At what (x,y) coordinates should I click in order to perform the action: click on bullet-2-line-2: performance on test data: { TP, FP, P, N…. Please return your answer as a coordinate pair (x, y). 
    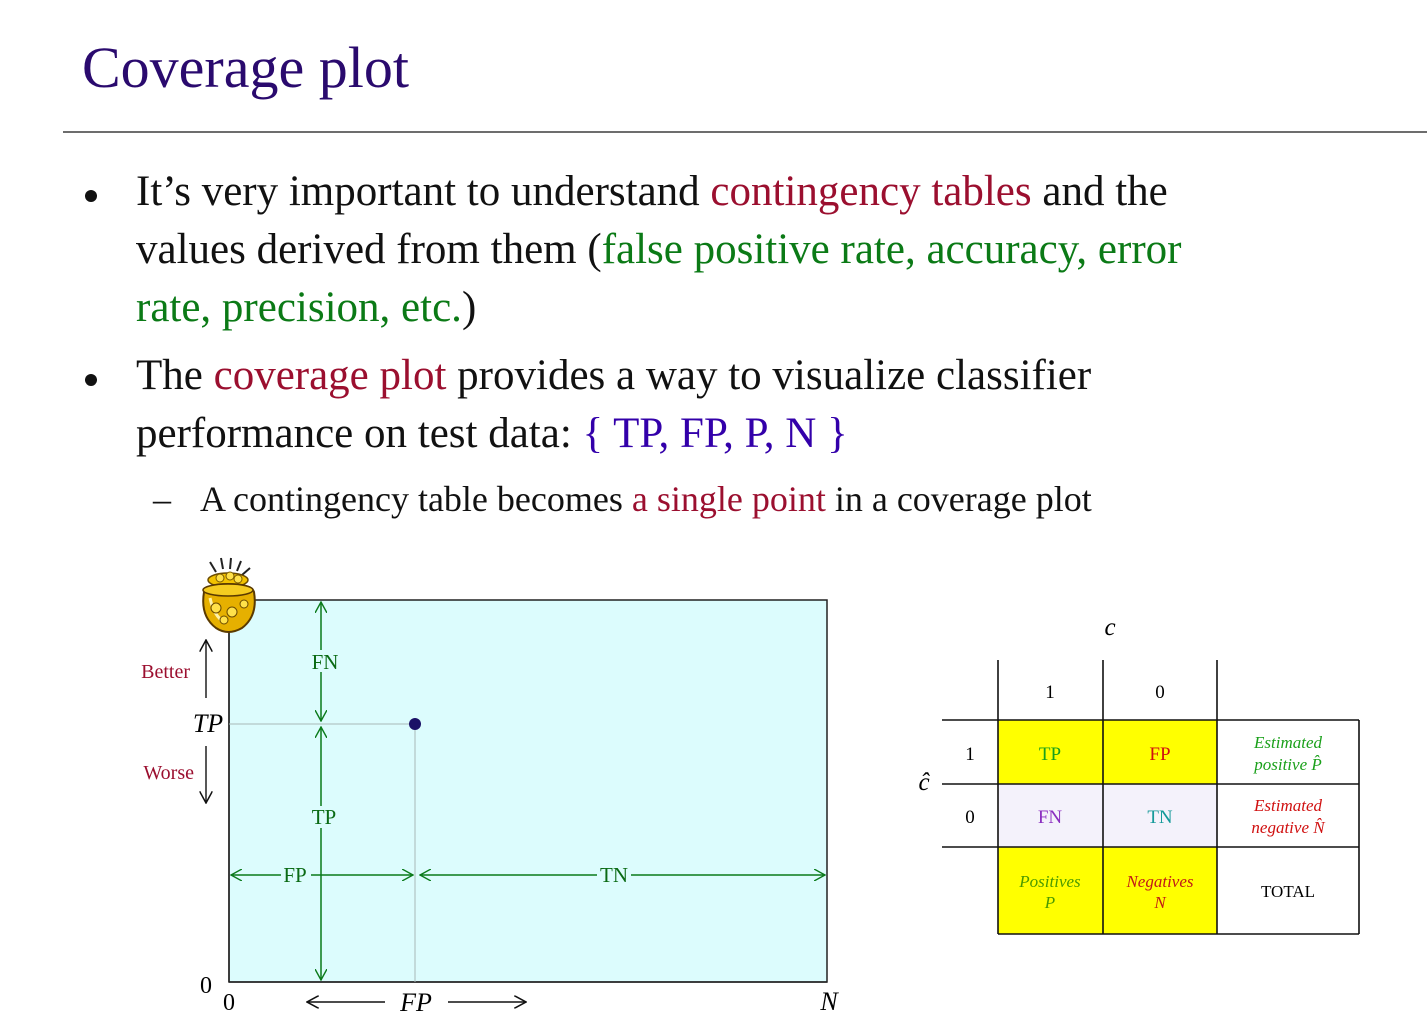
    Looking at the image, I should click on (492, 433).